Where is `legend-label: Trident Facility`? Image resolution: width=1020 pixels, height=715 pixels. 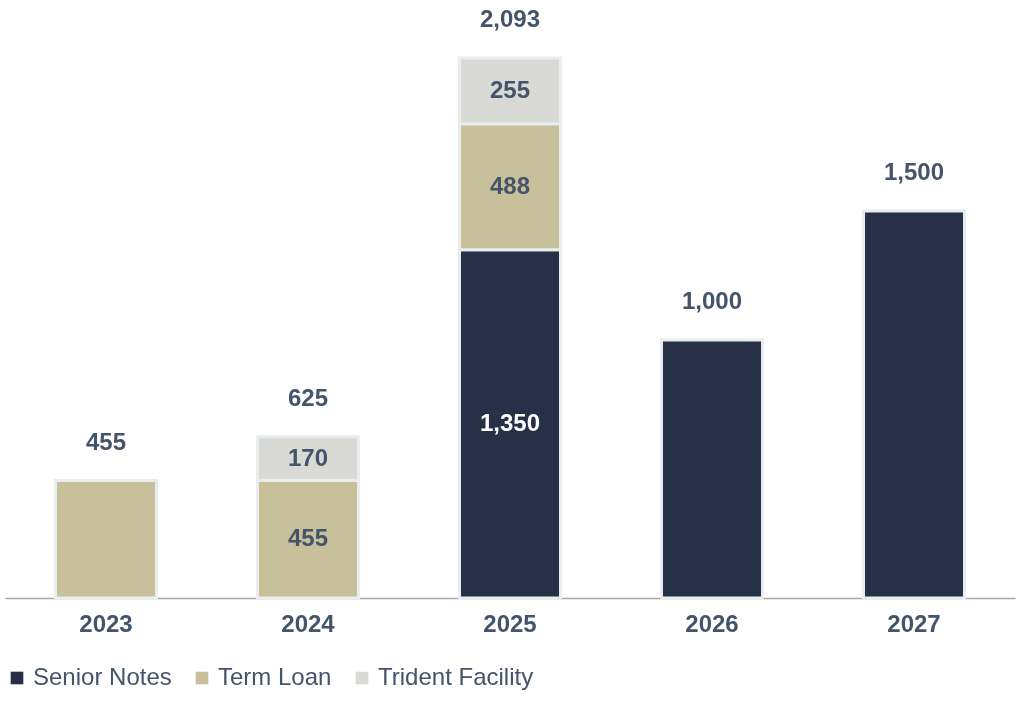 legend-label: Trident Facility is located at coordinates (456, 676).